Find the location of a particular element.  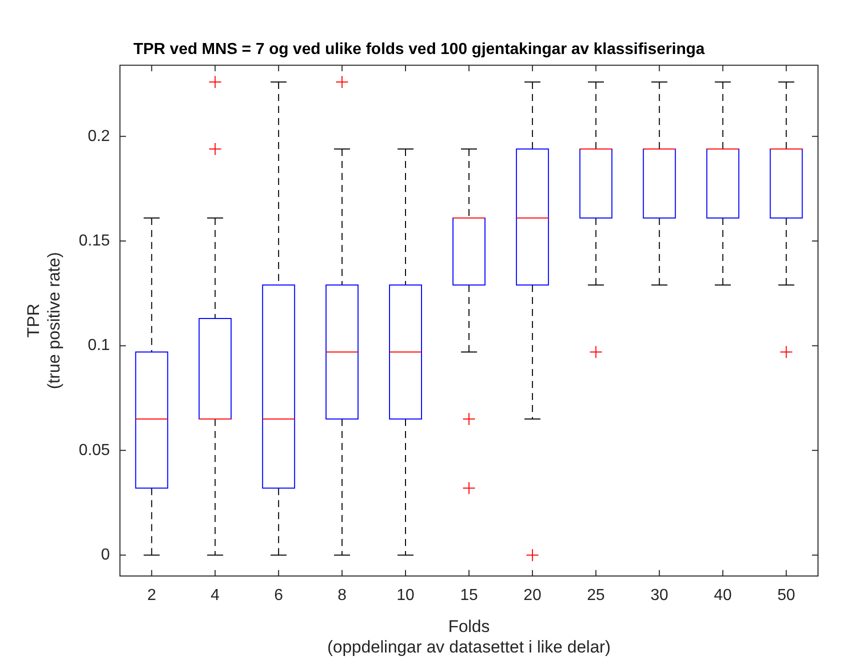

x-axis-title: Folds (oppdelingar av datasettet i like delar) is located at coordinates (469, 636).